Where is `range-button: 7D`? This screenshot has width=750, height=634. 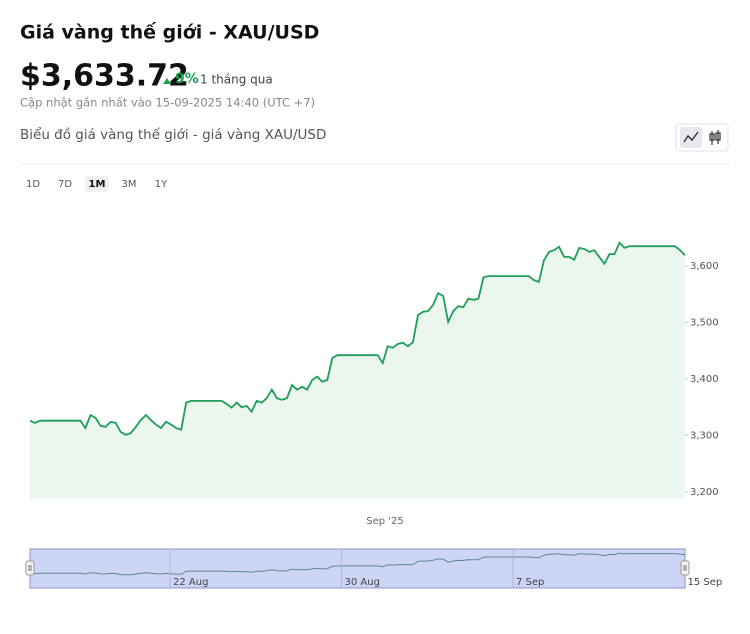 range-button: 7D is located at coordinates (65, 184).